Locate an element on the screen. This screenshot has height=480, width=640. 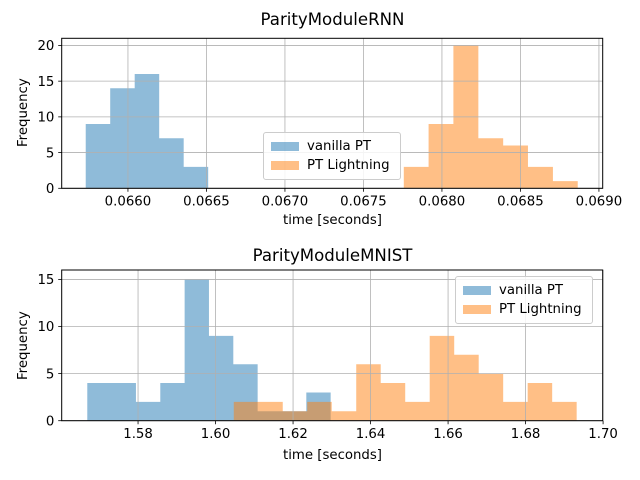
x-tick-label: 1.60 is located at coordinates (216, 434).